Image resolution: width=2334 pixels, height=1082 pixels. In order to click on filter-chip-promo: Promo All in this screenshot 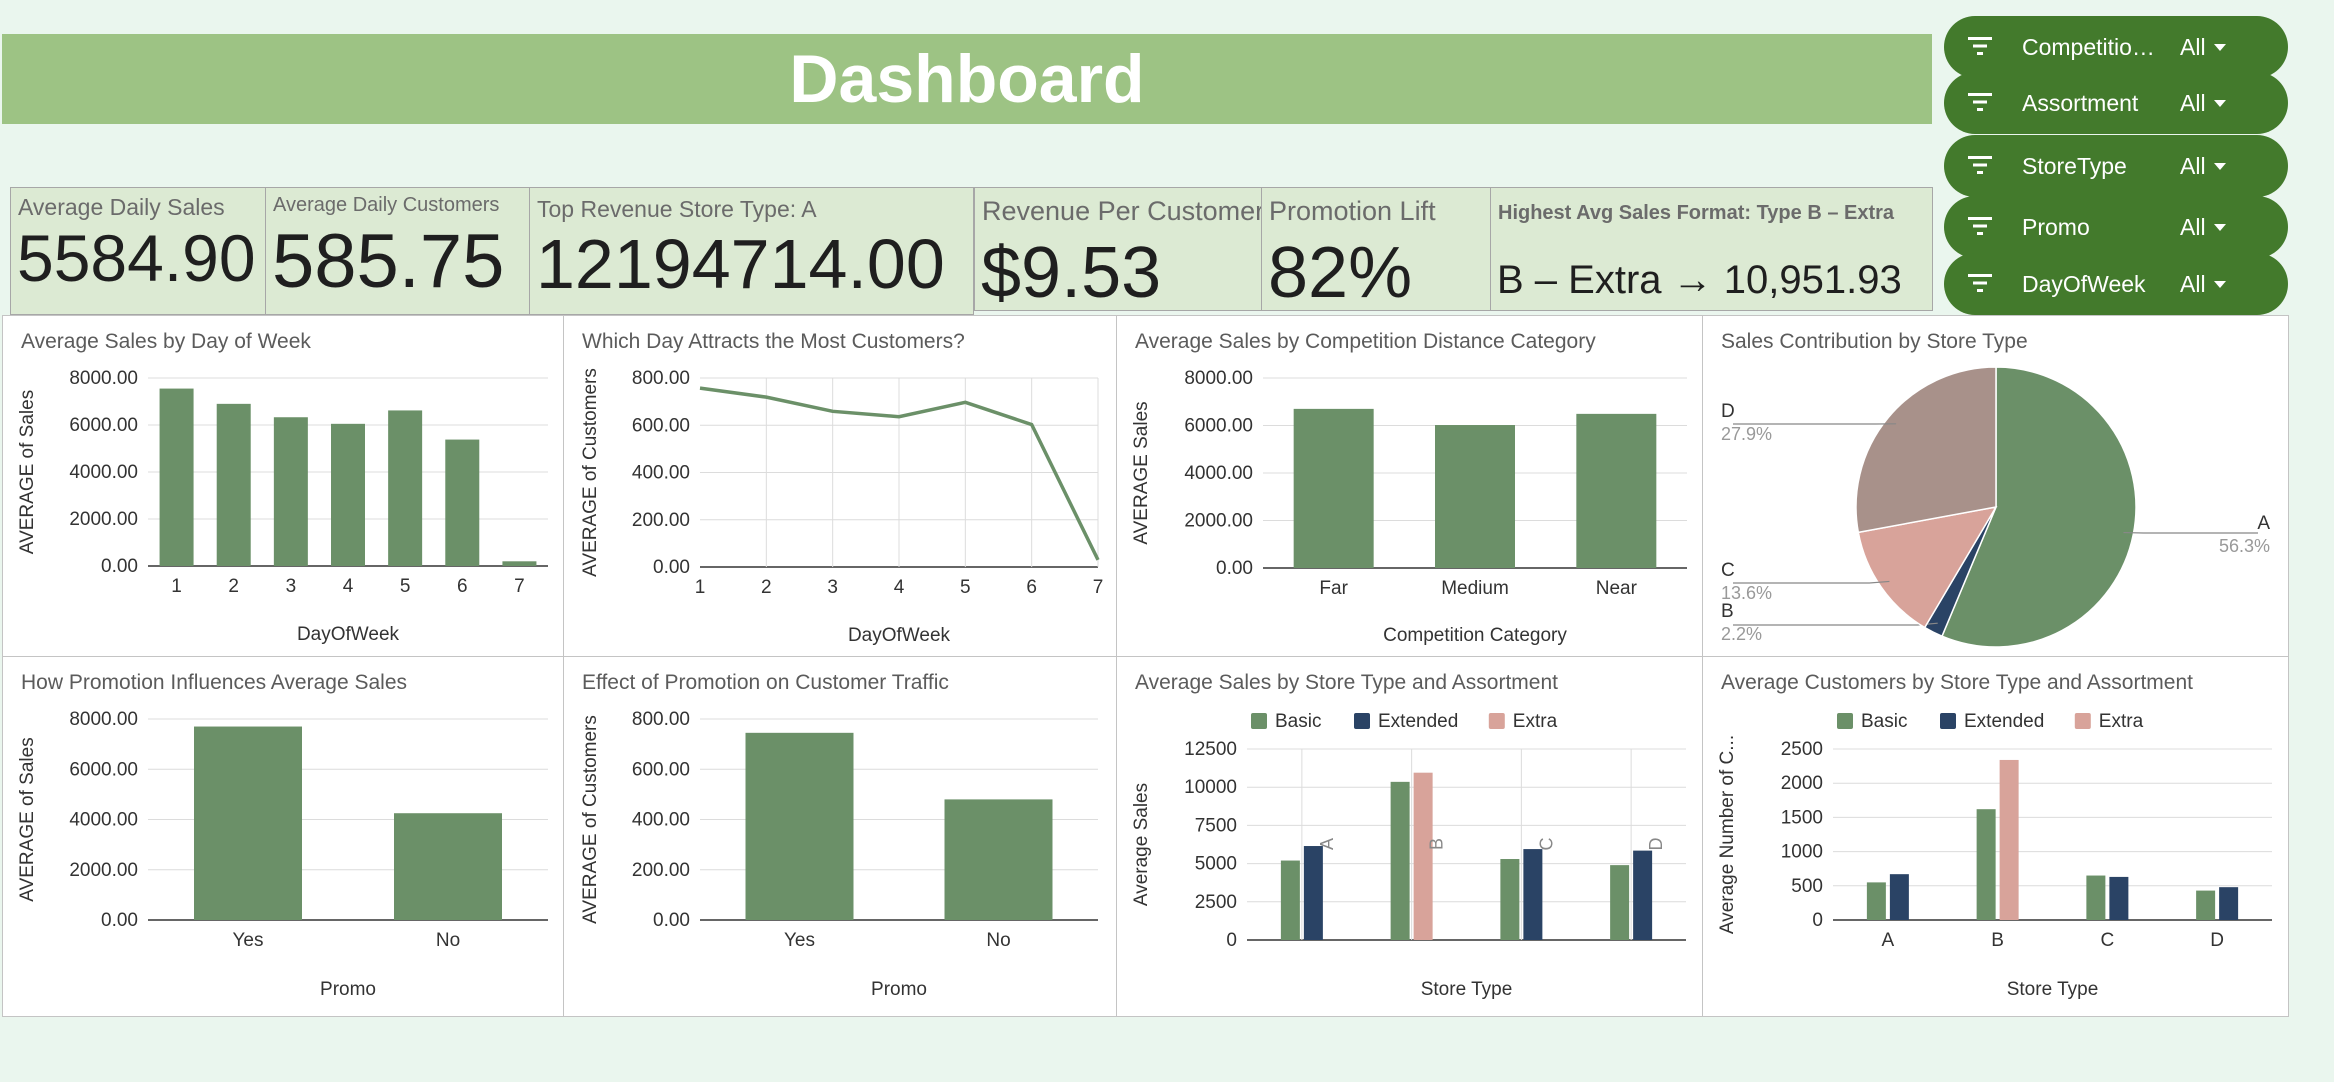, I will do `click(2116, 227)`.